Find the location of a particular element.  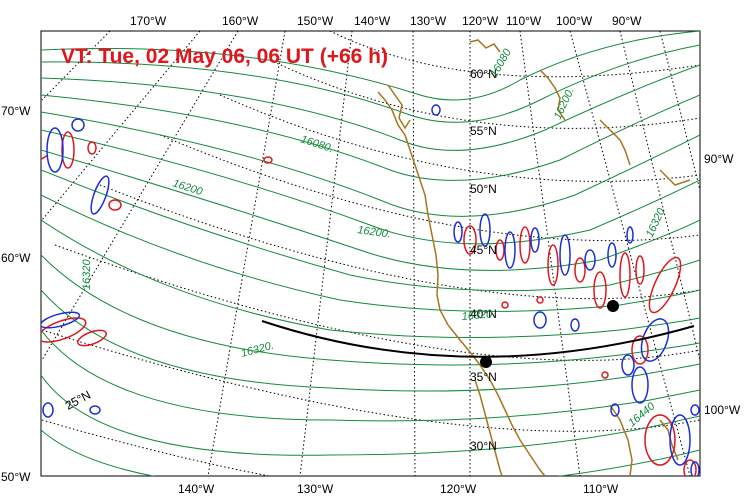

track-line is located at coordinates (478, 339).